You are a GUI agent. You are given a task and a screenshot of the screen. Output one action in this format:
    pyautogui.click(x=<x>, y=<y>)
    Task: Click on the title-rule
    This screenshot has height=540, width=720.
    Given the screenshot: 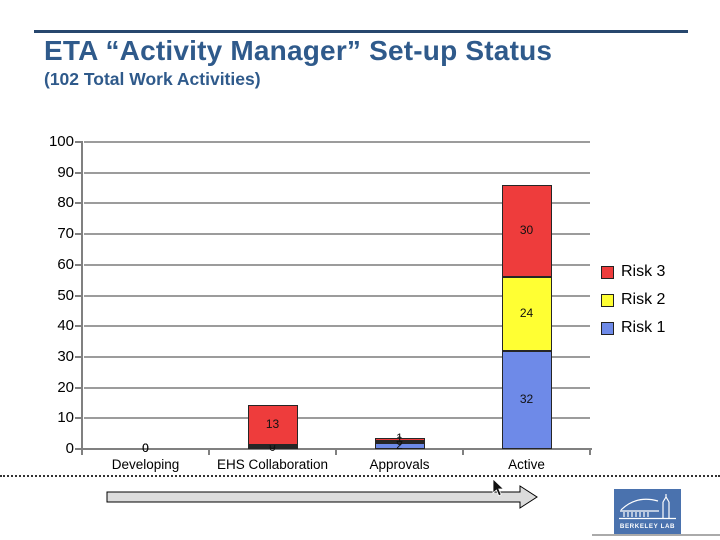 What is the action you would take?
    pyautogui.click(x=361, y=31)
    